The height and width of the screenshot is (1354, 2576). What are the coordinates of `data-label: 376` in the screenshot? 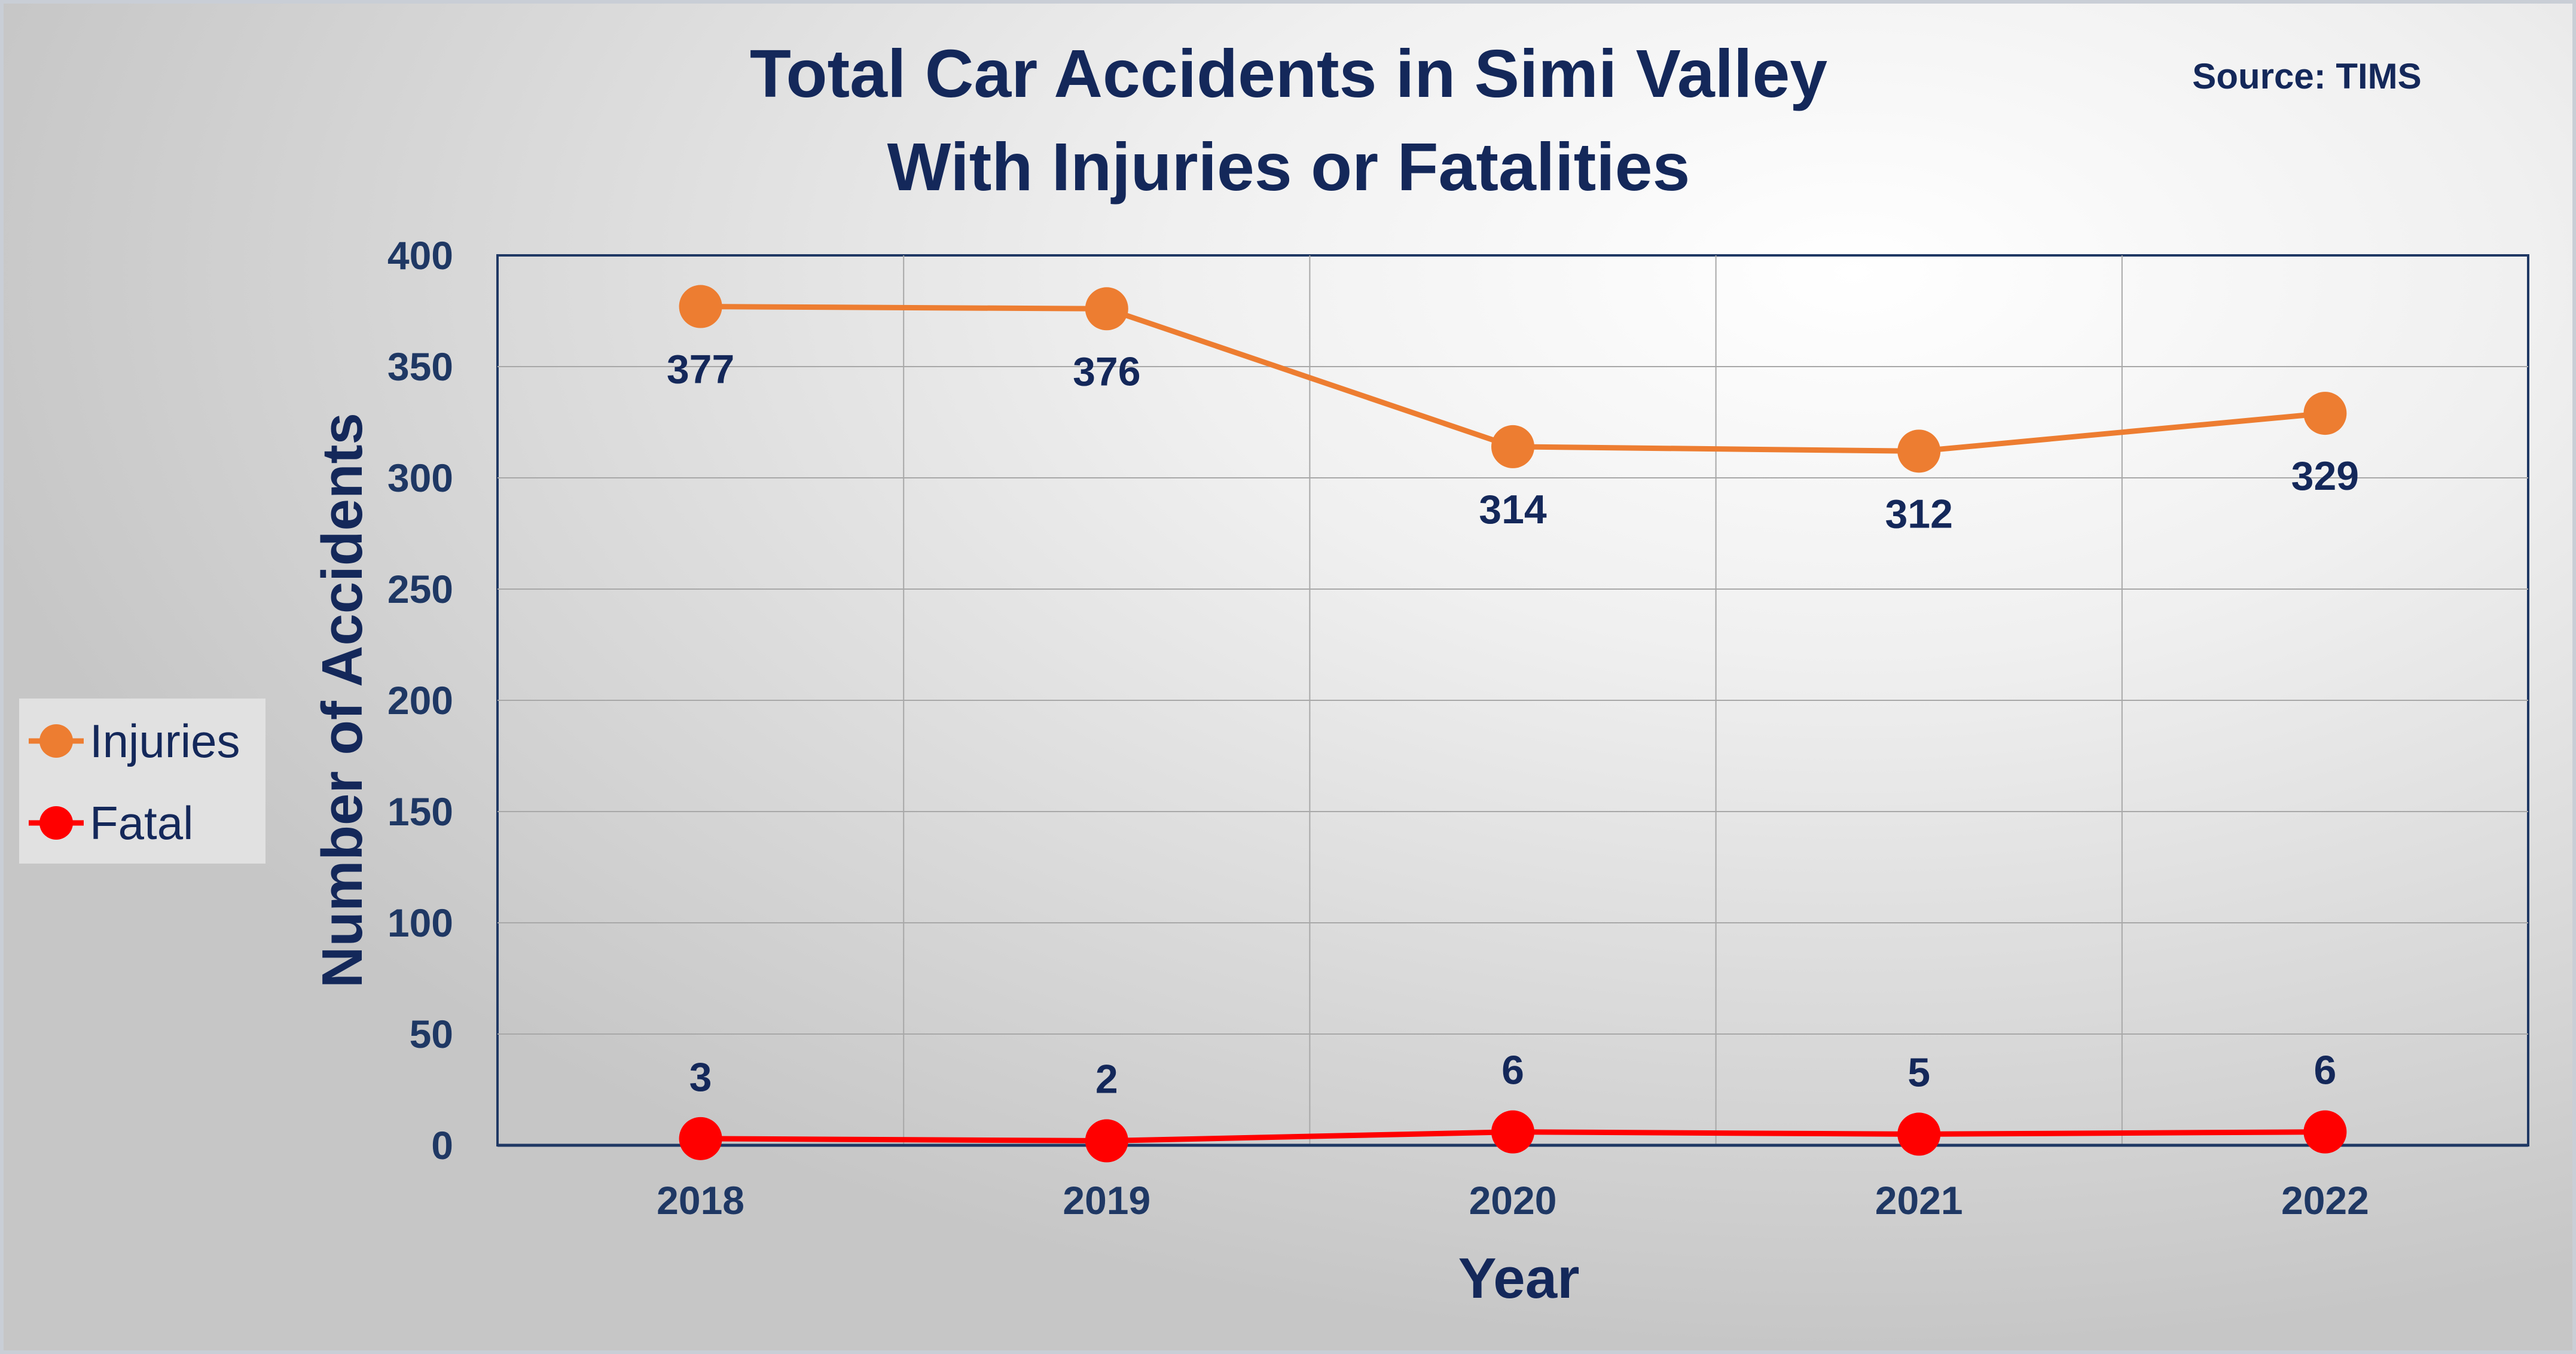 It's located at (1106, 371).